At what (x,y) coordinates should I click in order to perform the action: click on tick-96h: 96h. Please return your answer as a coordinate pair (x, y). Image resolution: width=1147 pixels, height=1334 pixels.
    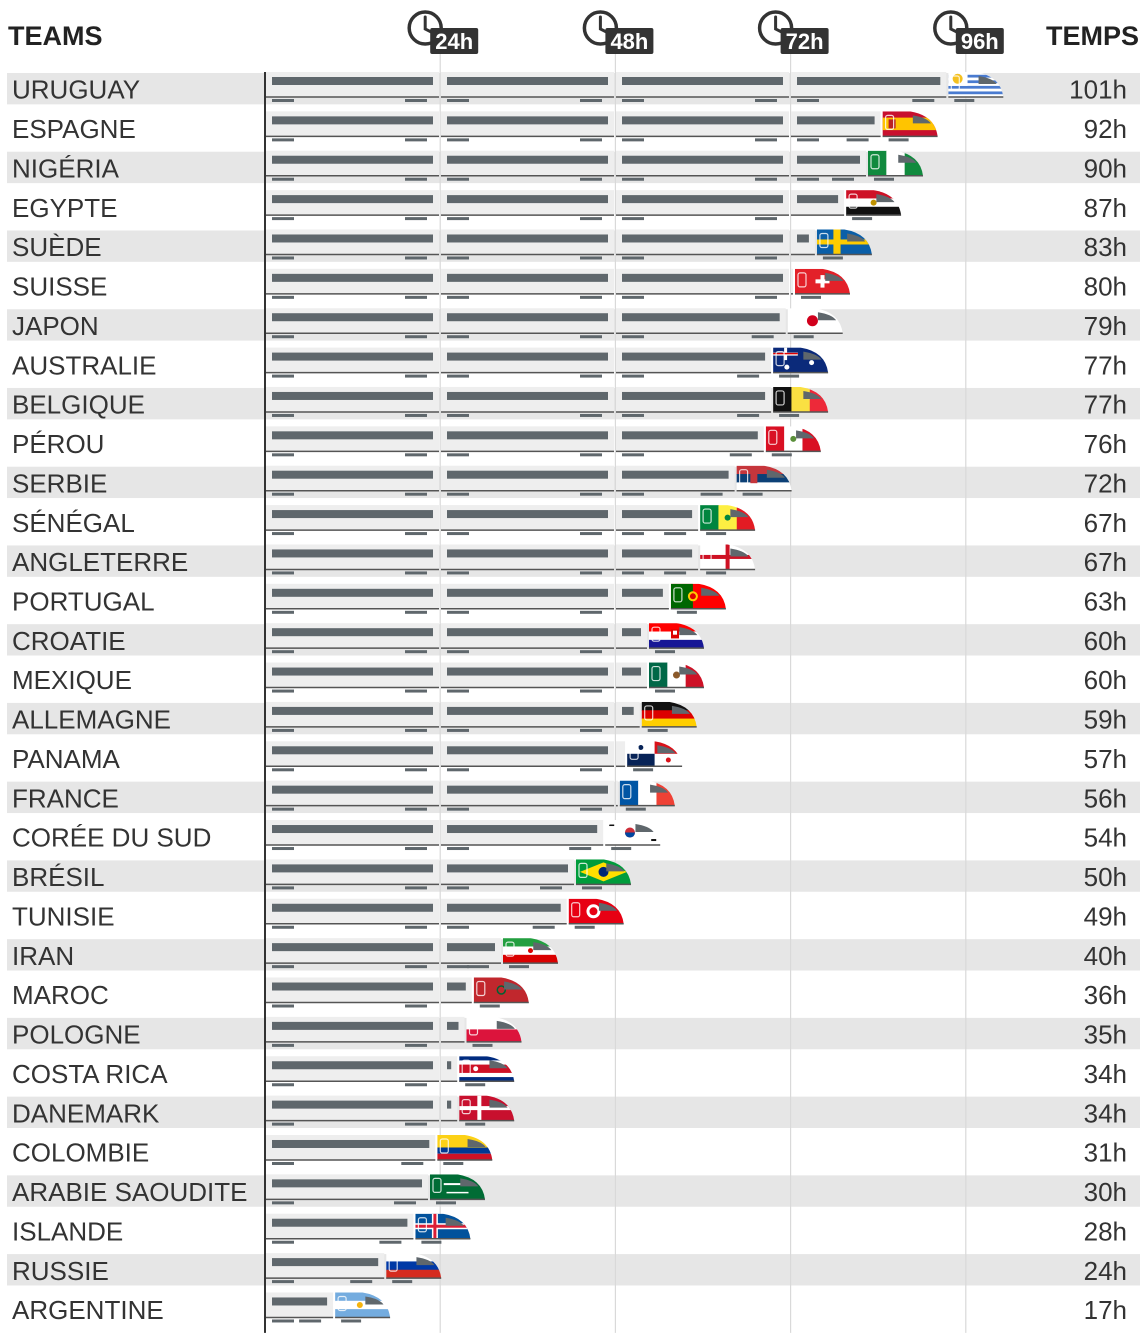
    Looking at the image, I should click on (968, 32).